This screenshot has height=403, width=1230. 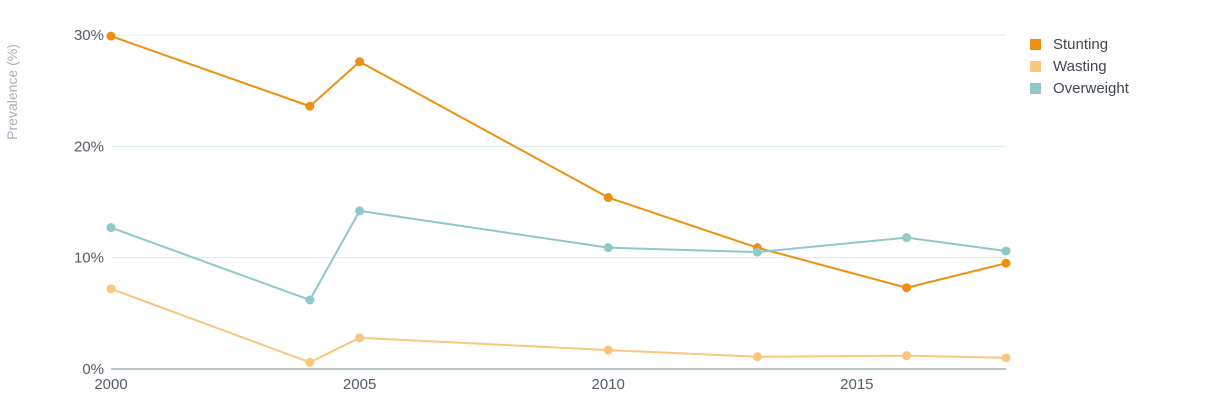 What do you see at coordinates (111, 289) in the screenshot?
I see `data-point-wasting-2000` at bounding box center [111, 289].